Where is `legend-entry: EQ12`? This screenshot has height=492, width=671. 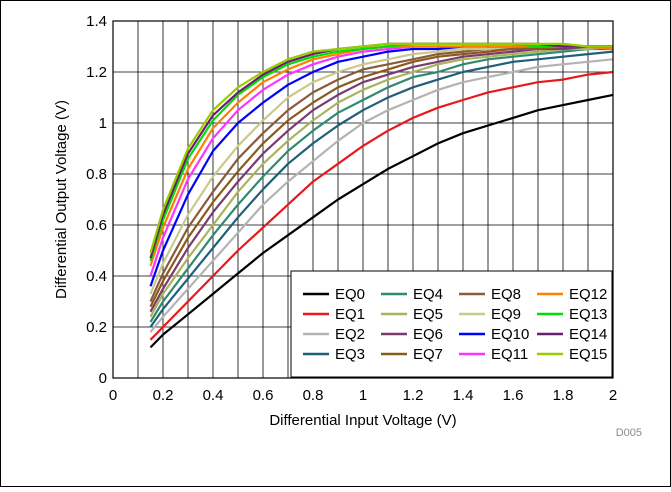
legend-entry: EQ12 is located at coordinates (588, 294).